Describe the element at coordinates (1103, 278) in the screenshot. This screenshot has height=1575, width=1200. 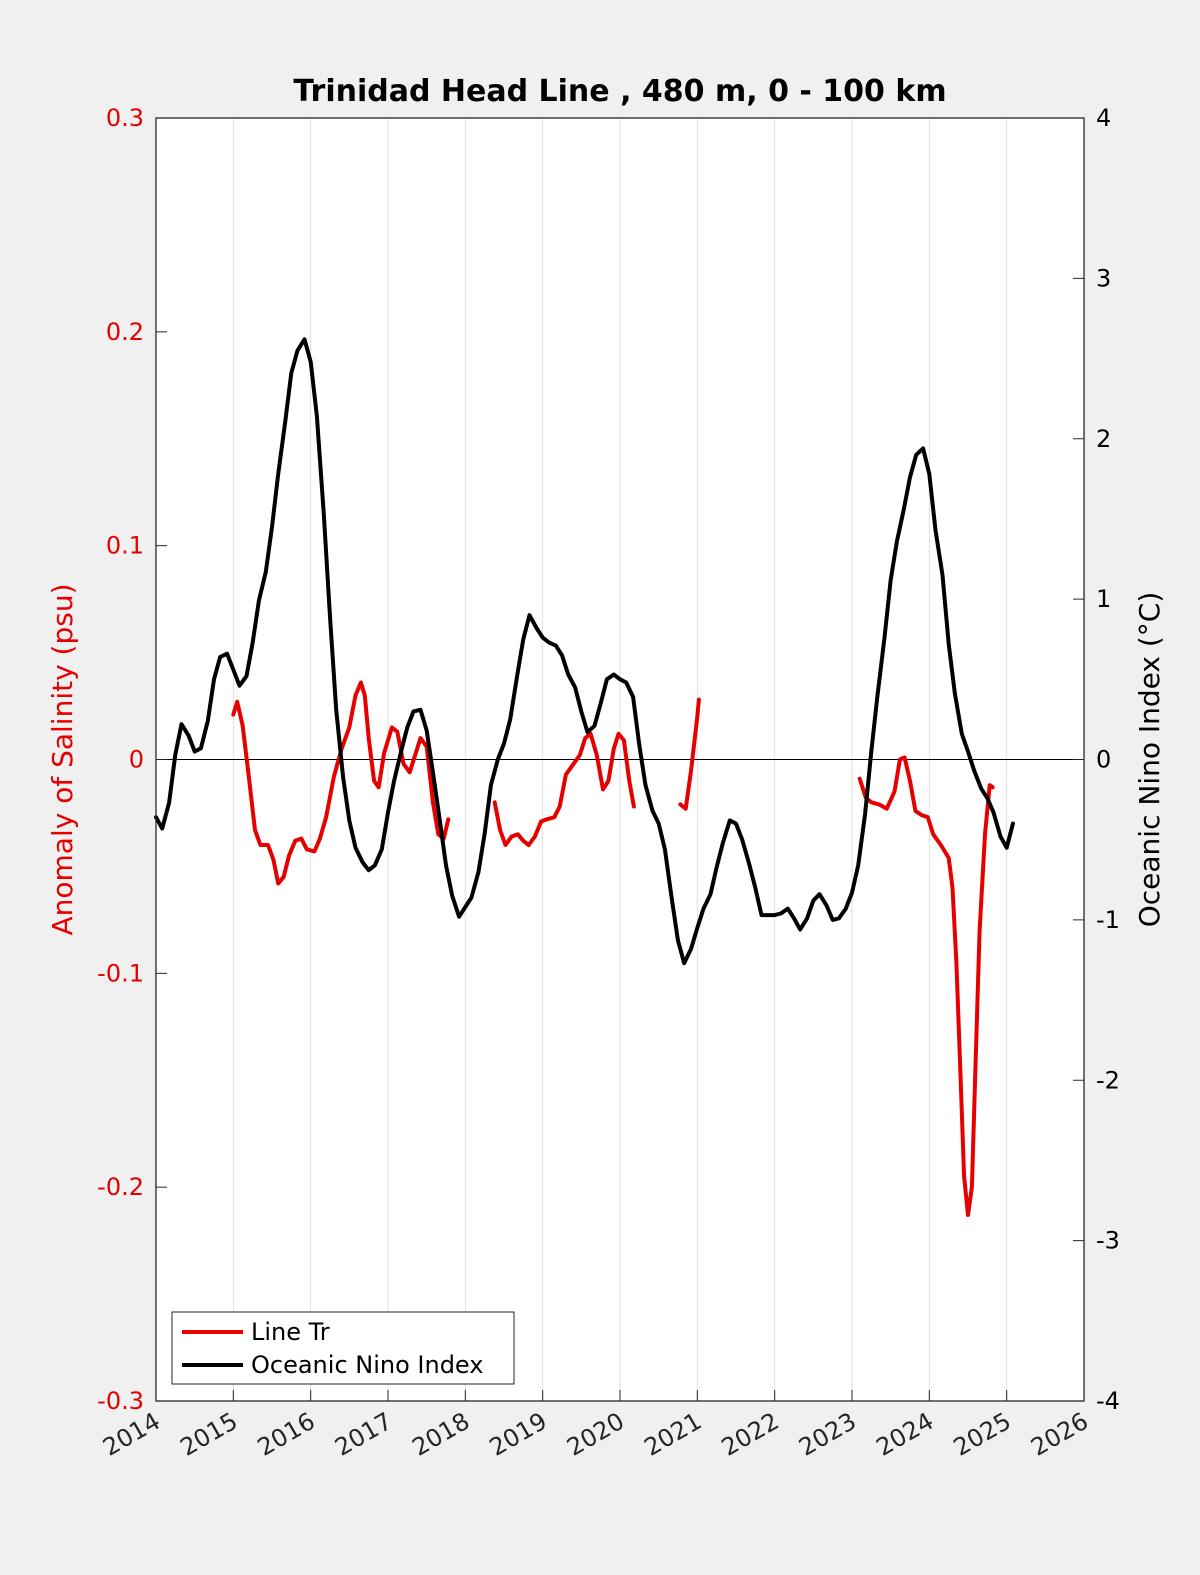
I see `right-tick-label: 3` at that location.